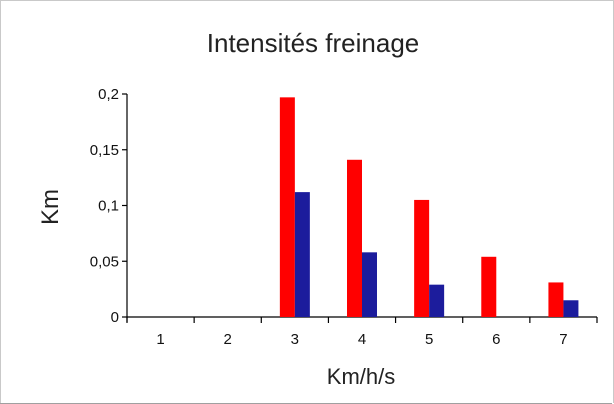 Image resolution: width=614 pixels, height=404 pixels. Describe the element at coordinates (104, 150) in the screenshot. I see `y-tick-label: 0,15` at that location.